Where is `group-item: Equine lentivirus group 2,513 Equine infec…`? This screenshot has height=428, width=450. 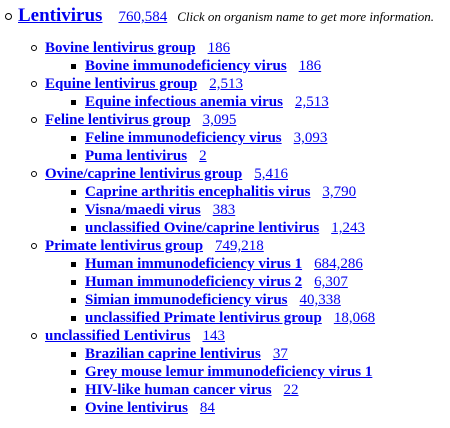 group-item: Equine lentivirus group 2,513 Equine infec… is located at coordinates (247, 93).